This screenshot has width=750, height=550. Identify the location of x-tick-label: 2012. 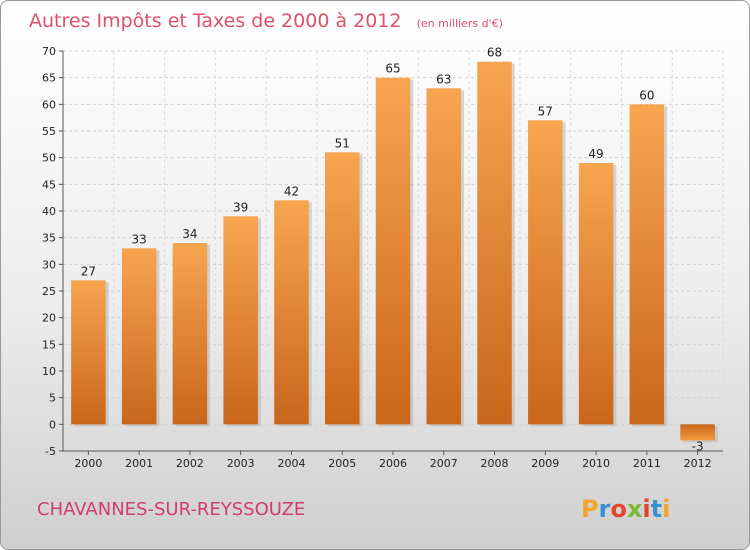
(698, 463).